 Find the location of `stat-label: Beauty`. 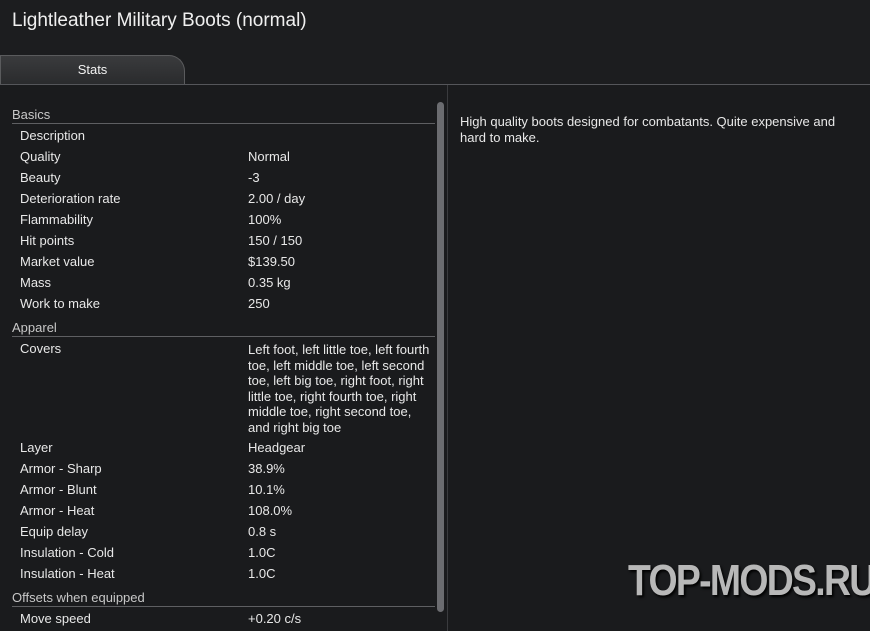

stat-label: Beauty is located at coordinates (40, 177).